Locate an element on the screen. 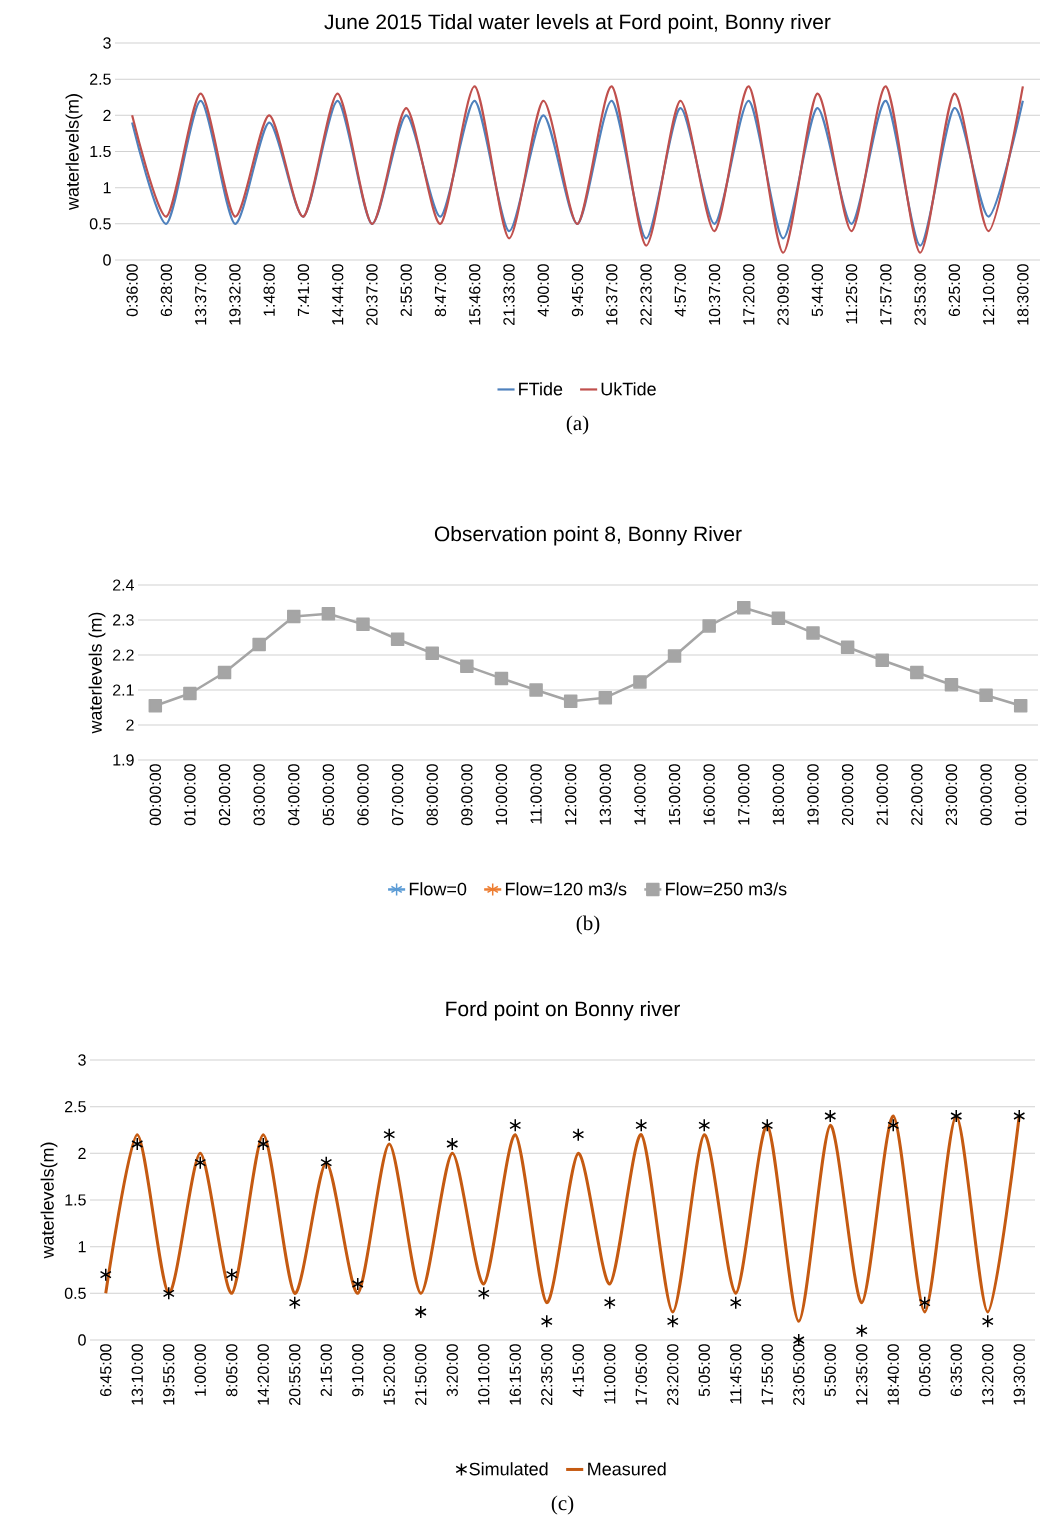 The height and width of the screenshot is (1528, 1046). x-tick-label: 10:37:00 is located at coordinates (714, 294).